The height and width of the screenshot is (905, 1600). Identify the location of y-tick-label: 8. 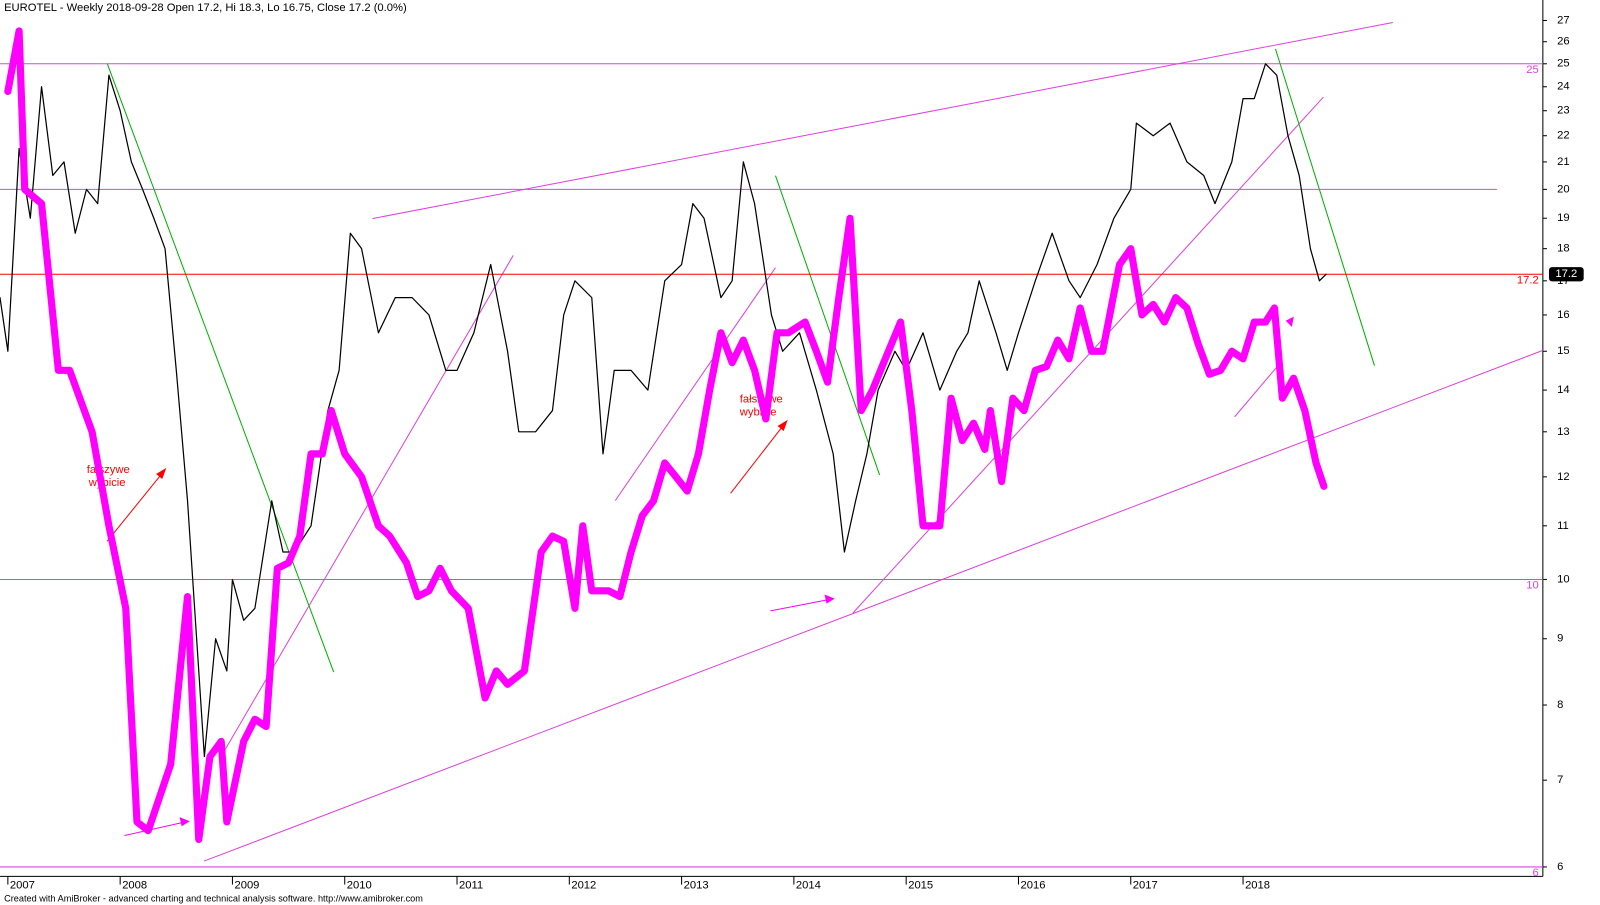
(1560, 705).